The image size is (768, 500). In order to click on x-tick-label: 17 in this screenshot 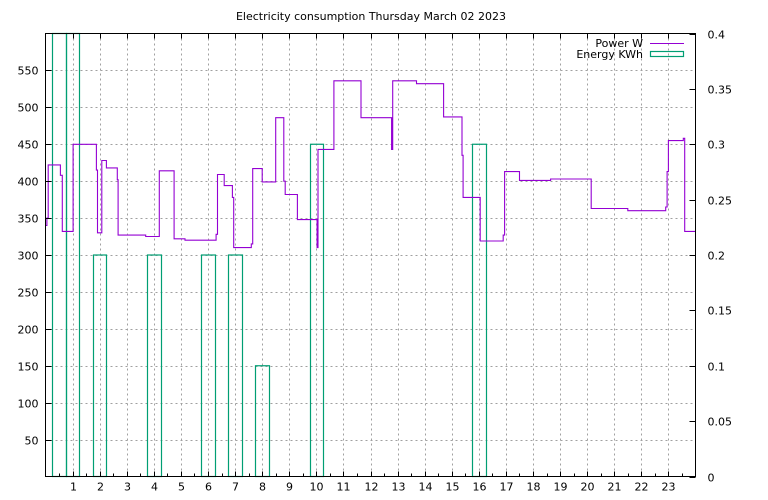, I will do `click(507, 487)`.